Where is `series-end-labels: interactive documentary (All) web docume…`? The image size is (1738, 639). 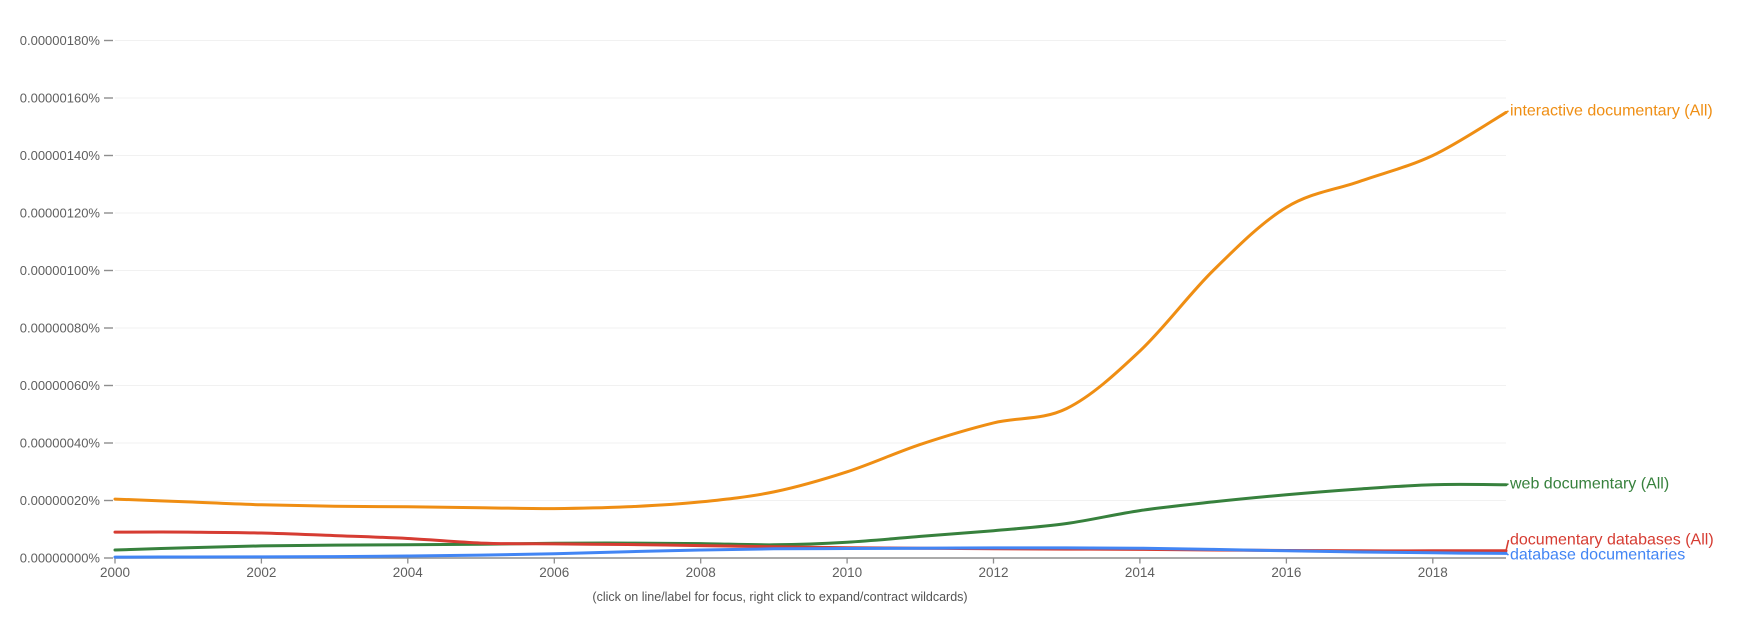 series-end-labels: interactive documentary (All) web docume… is located at coordinates (1611, 333).